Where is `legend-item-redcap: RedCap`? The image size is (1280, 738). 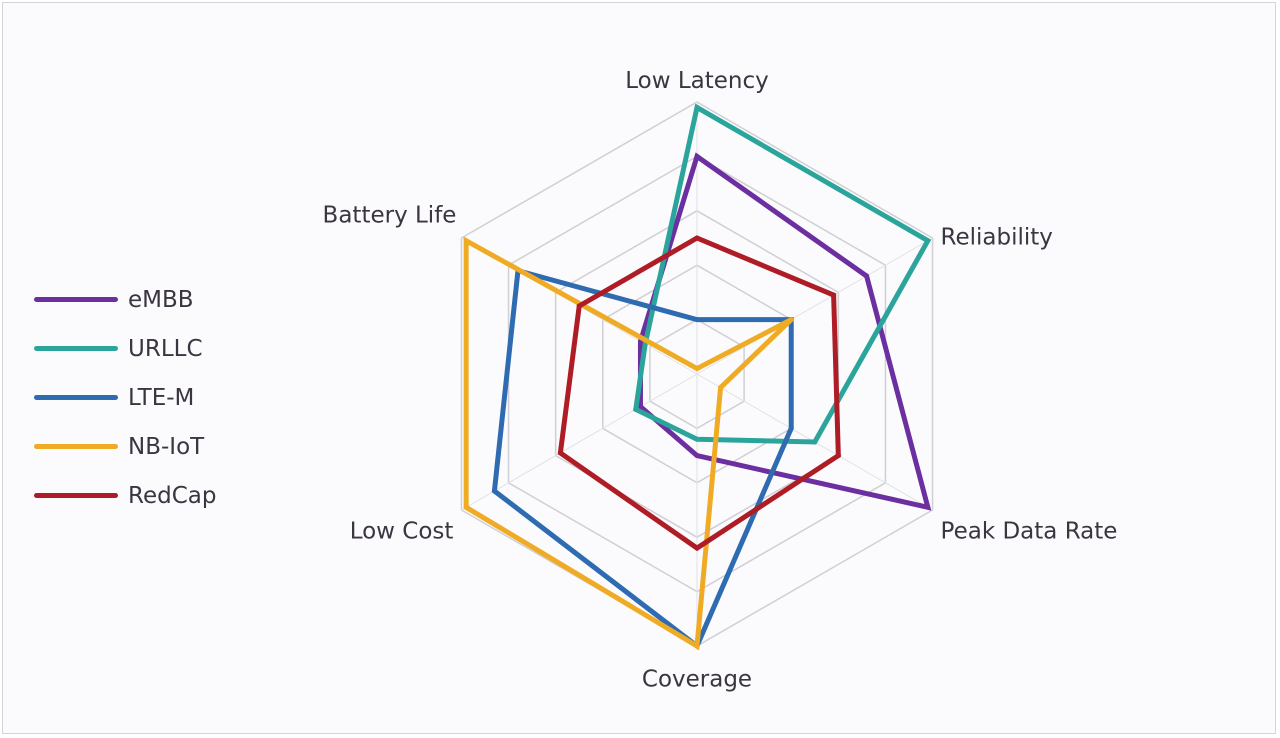
legend-item-redcap: RedCap is located at coordinates (125, 495).